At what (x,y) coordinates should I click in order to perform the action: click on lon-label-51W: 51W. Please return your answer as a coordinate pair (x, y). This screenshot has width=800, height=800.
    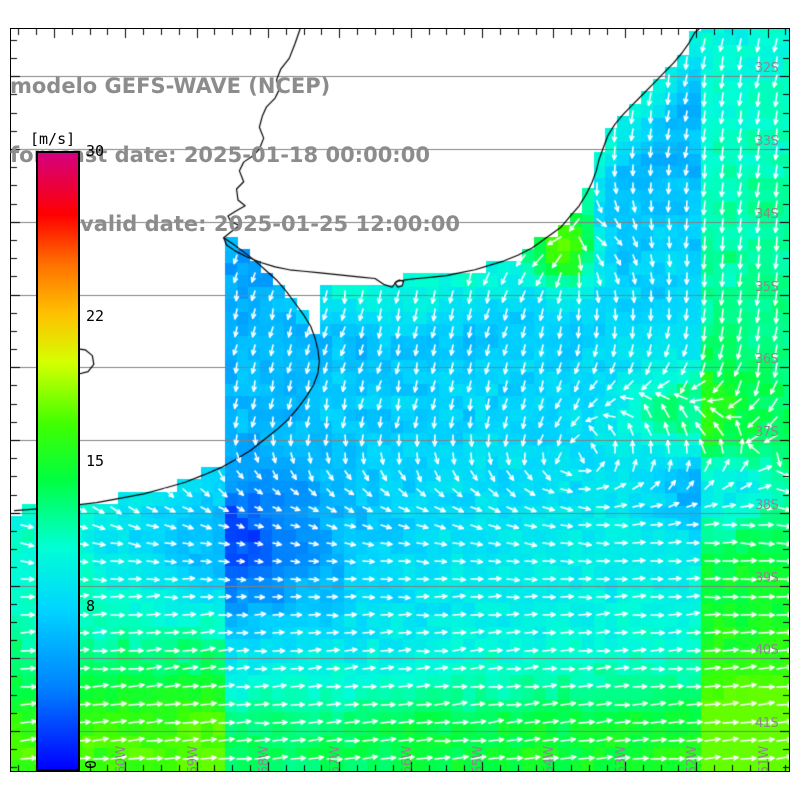
    Looking at the image, I should click on (764, 758).